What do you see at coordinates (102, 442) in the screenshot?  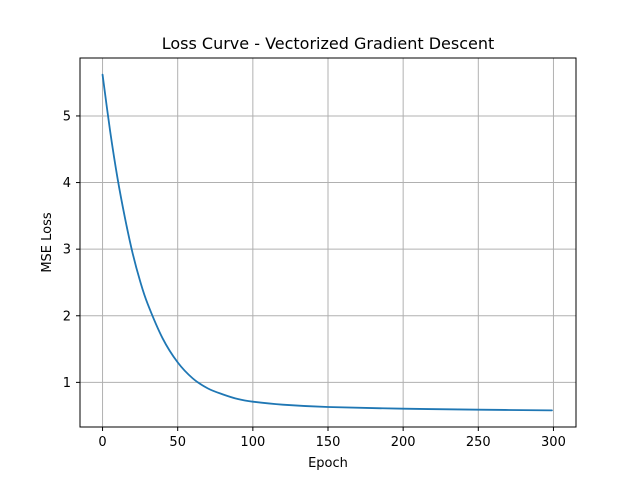 I see `x-tick-label: 0` at bounding box center [102, 442].